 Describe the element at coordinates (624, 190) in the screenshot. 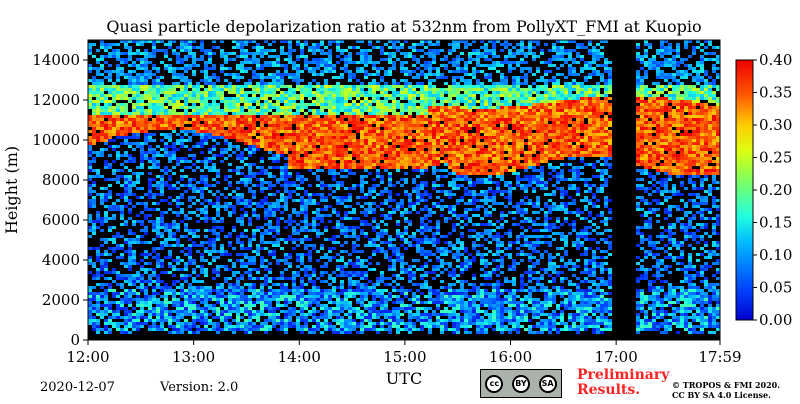

I see `data-gap` at that location.